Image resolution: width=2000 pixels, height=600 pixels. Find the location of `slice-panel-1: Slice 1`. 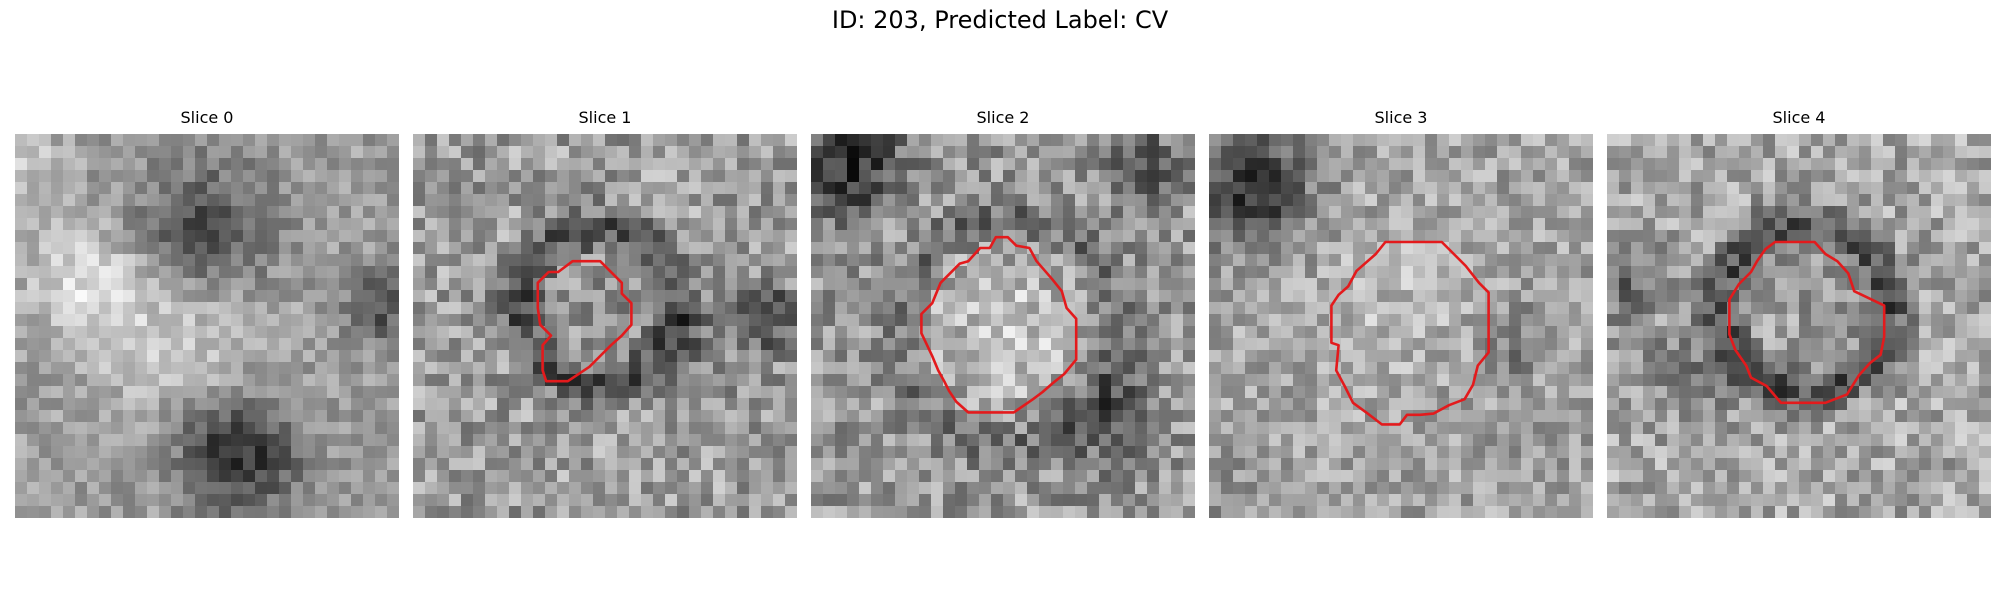

slice-panel-1: Slice 1 is located at coordinates (605, 313).